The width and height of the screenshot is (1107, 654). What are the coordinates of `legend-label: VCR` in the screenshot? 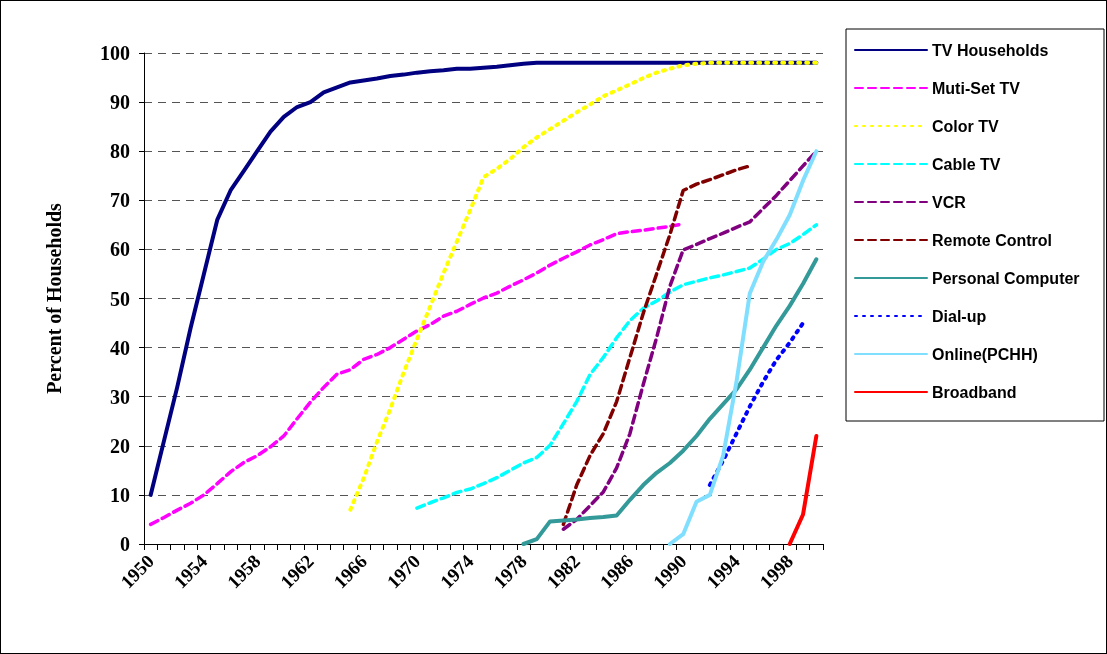 It's located at (949, 202).